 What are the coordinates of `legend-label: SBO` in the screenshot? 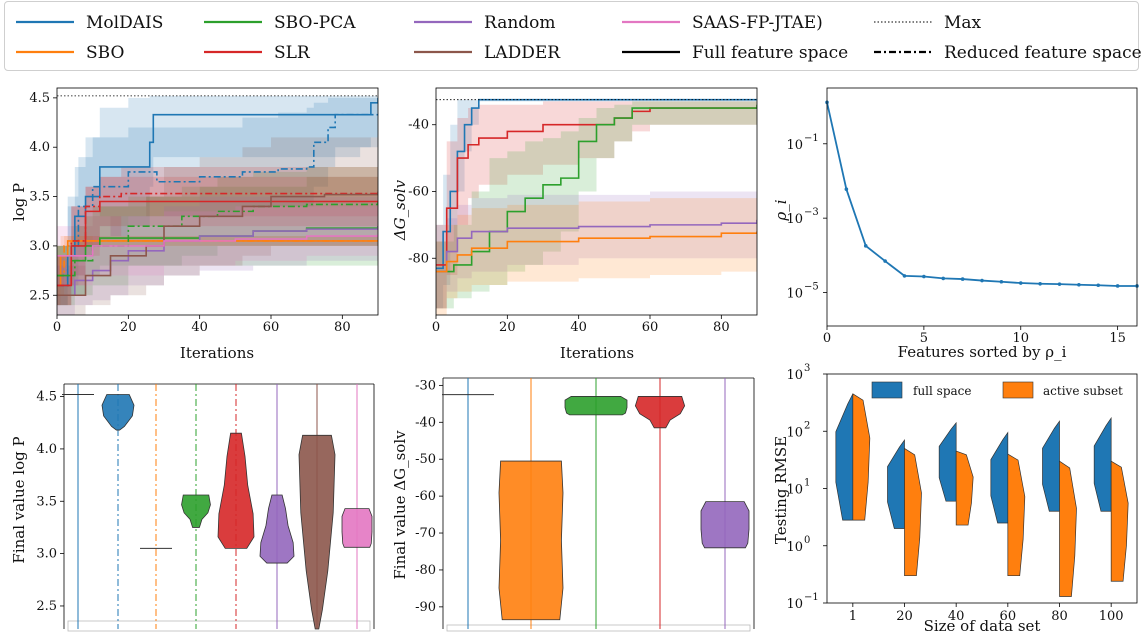 It's located at (105, 53).